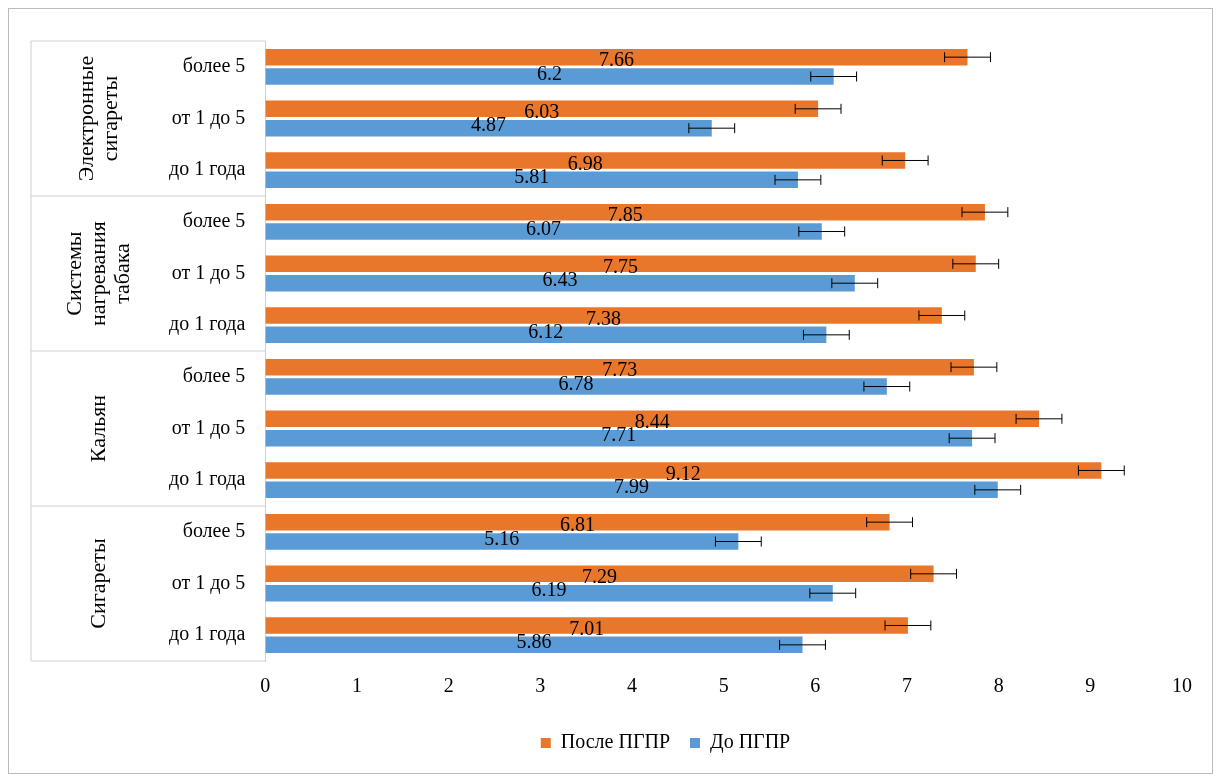 This screenshot has width=1223, height=784. What do you see at coordinates (1182, 685) in the screenshot?
I see `x-tick-label: 10` at bounding box center [1182, 685].